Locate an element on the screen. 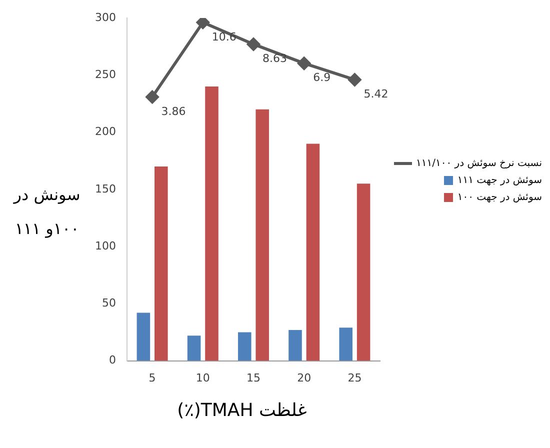 Image resolution: width=550 pixels, height=448 pixels. legend-label: سوئش در جهت ۱۰۰ is located at coordinates (499, 197).